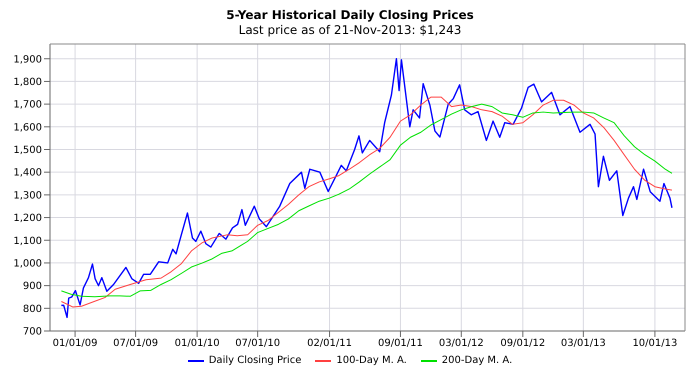  Describe the element at coordinates (329, 344) in the screenshot. I see `x-tick-label: 02/01/11` at that location.